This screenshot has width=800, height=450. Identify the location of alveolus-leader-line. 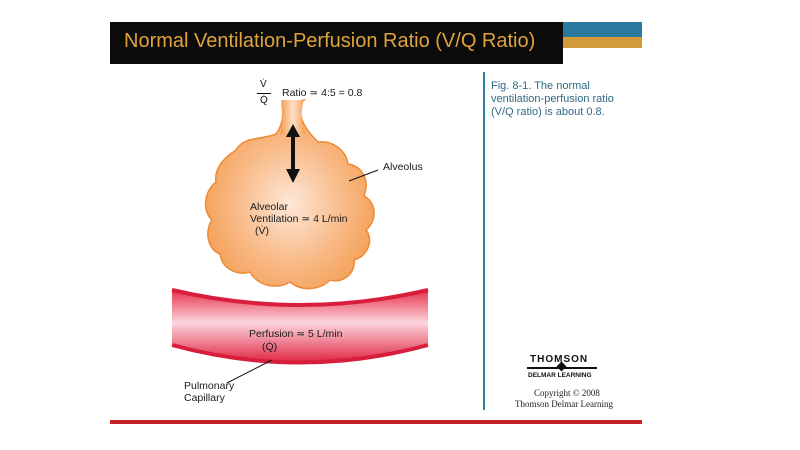
(363, 175).